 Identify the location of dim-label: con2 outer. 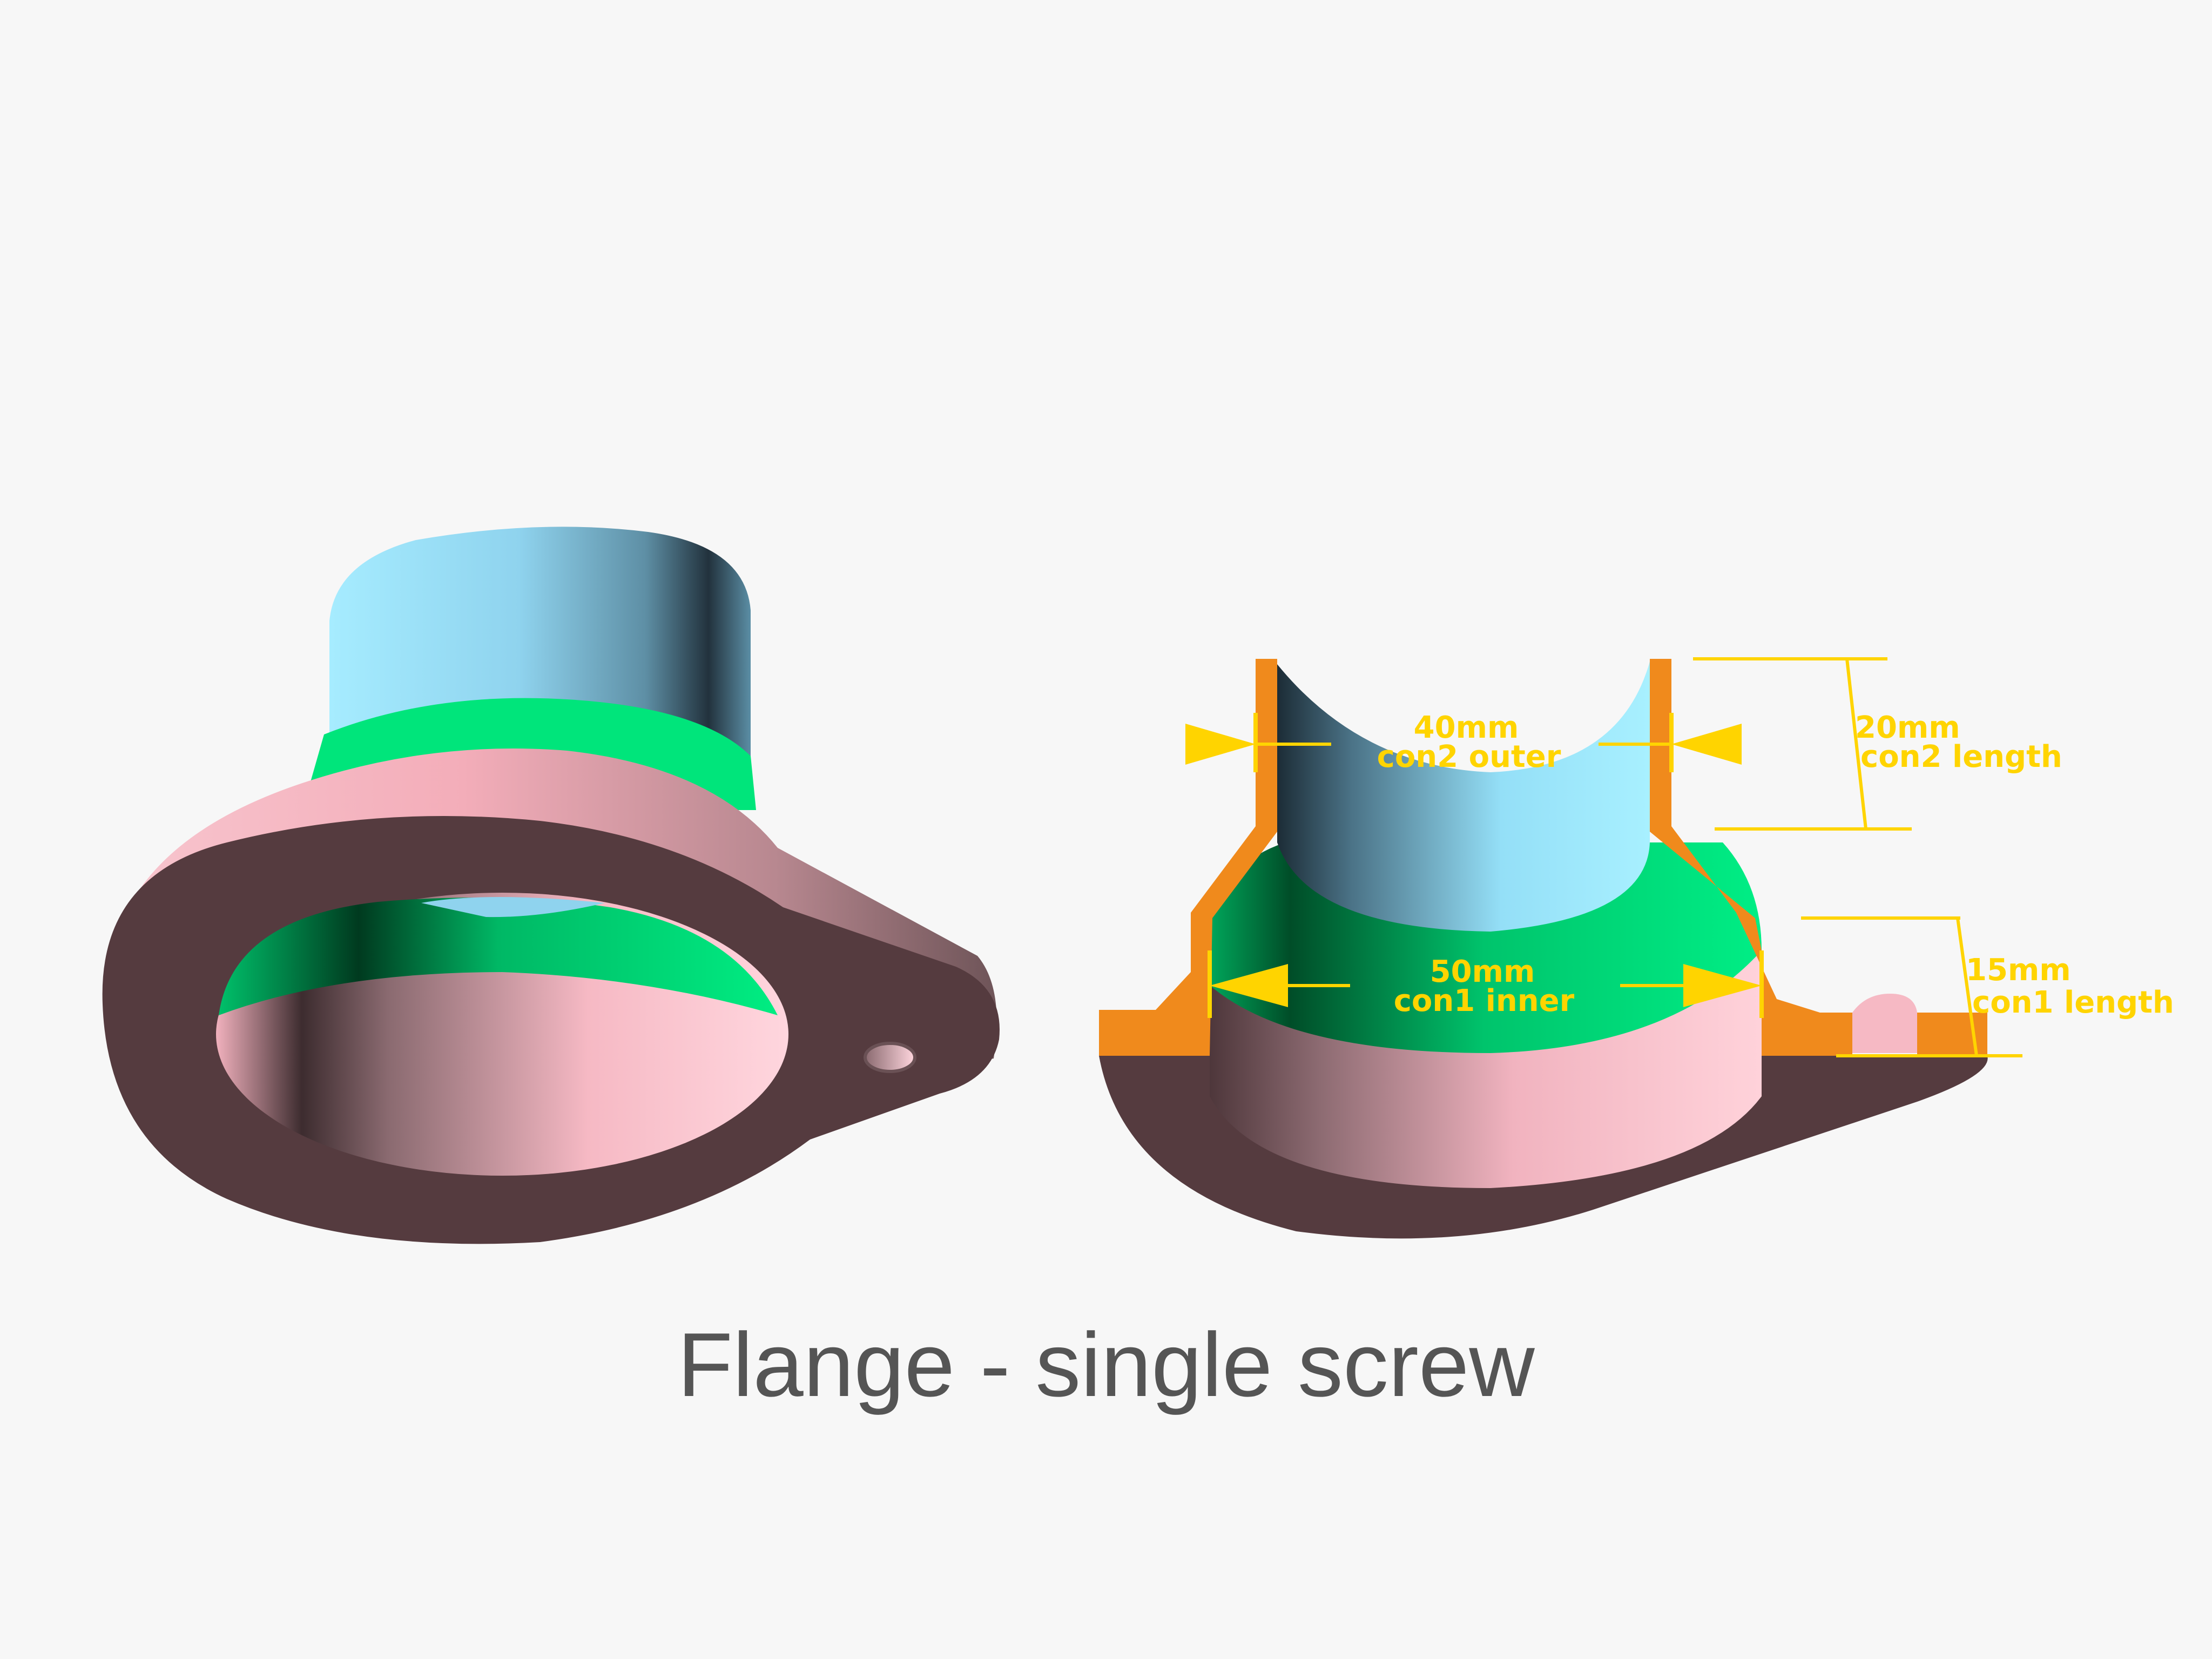
(1469, 756).